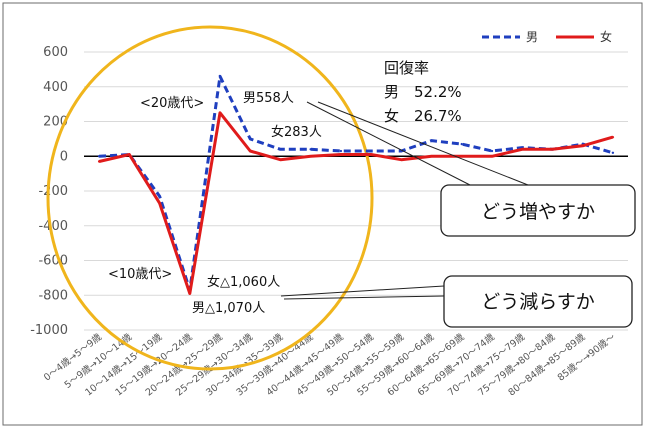 This screenshot has height=429, width=646. I want to click on y-tick-label: -1000, so click(49, 330).